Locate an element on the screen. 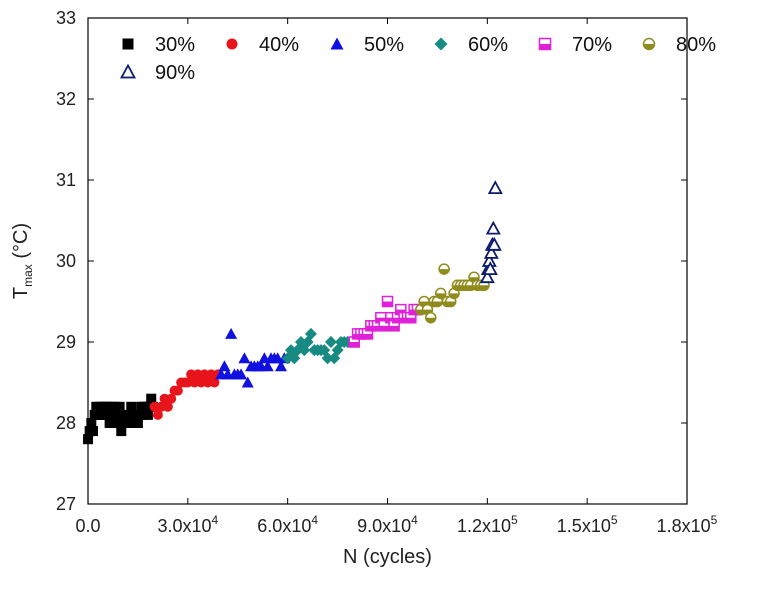  legend-item-30pct: 30% is located at coordinates (158, 45).